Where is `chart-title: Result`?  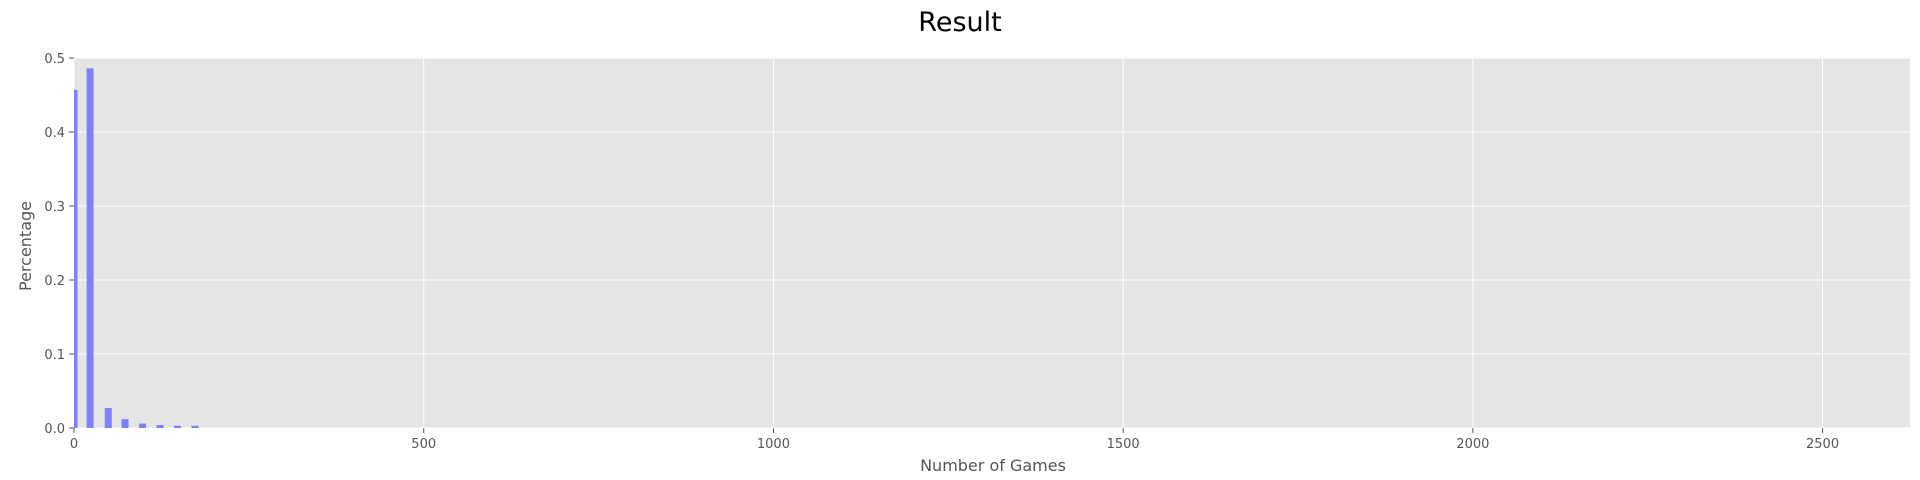 chart-title: Result is located at coordinates (959, 22).